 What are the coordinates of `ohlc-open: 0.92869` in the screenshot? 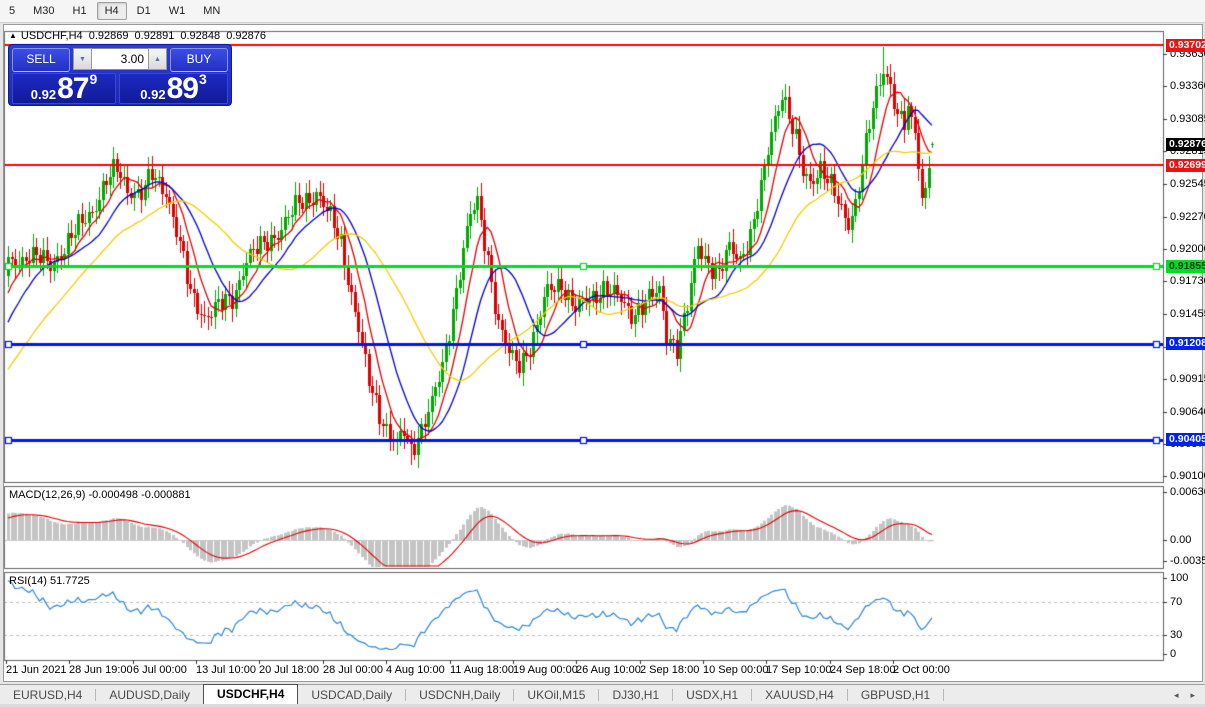 It's located at (108, 36).